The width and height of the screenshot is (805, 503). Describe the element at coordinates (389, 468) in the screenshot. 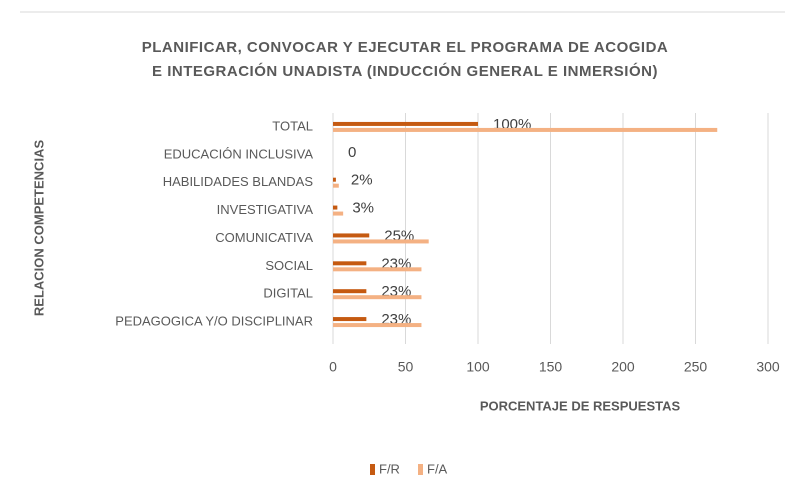

I see `legend-label: F/R` at that location.